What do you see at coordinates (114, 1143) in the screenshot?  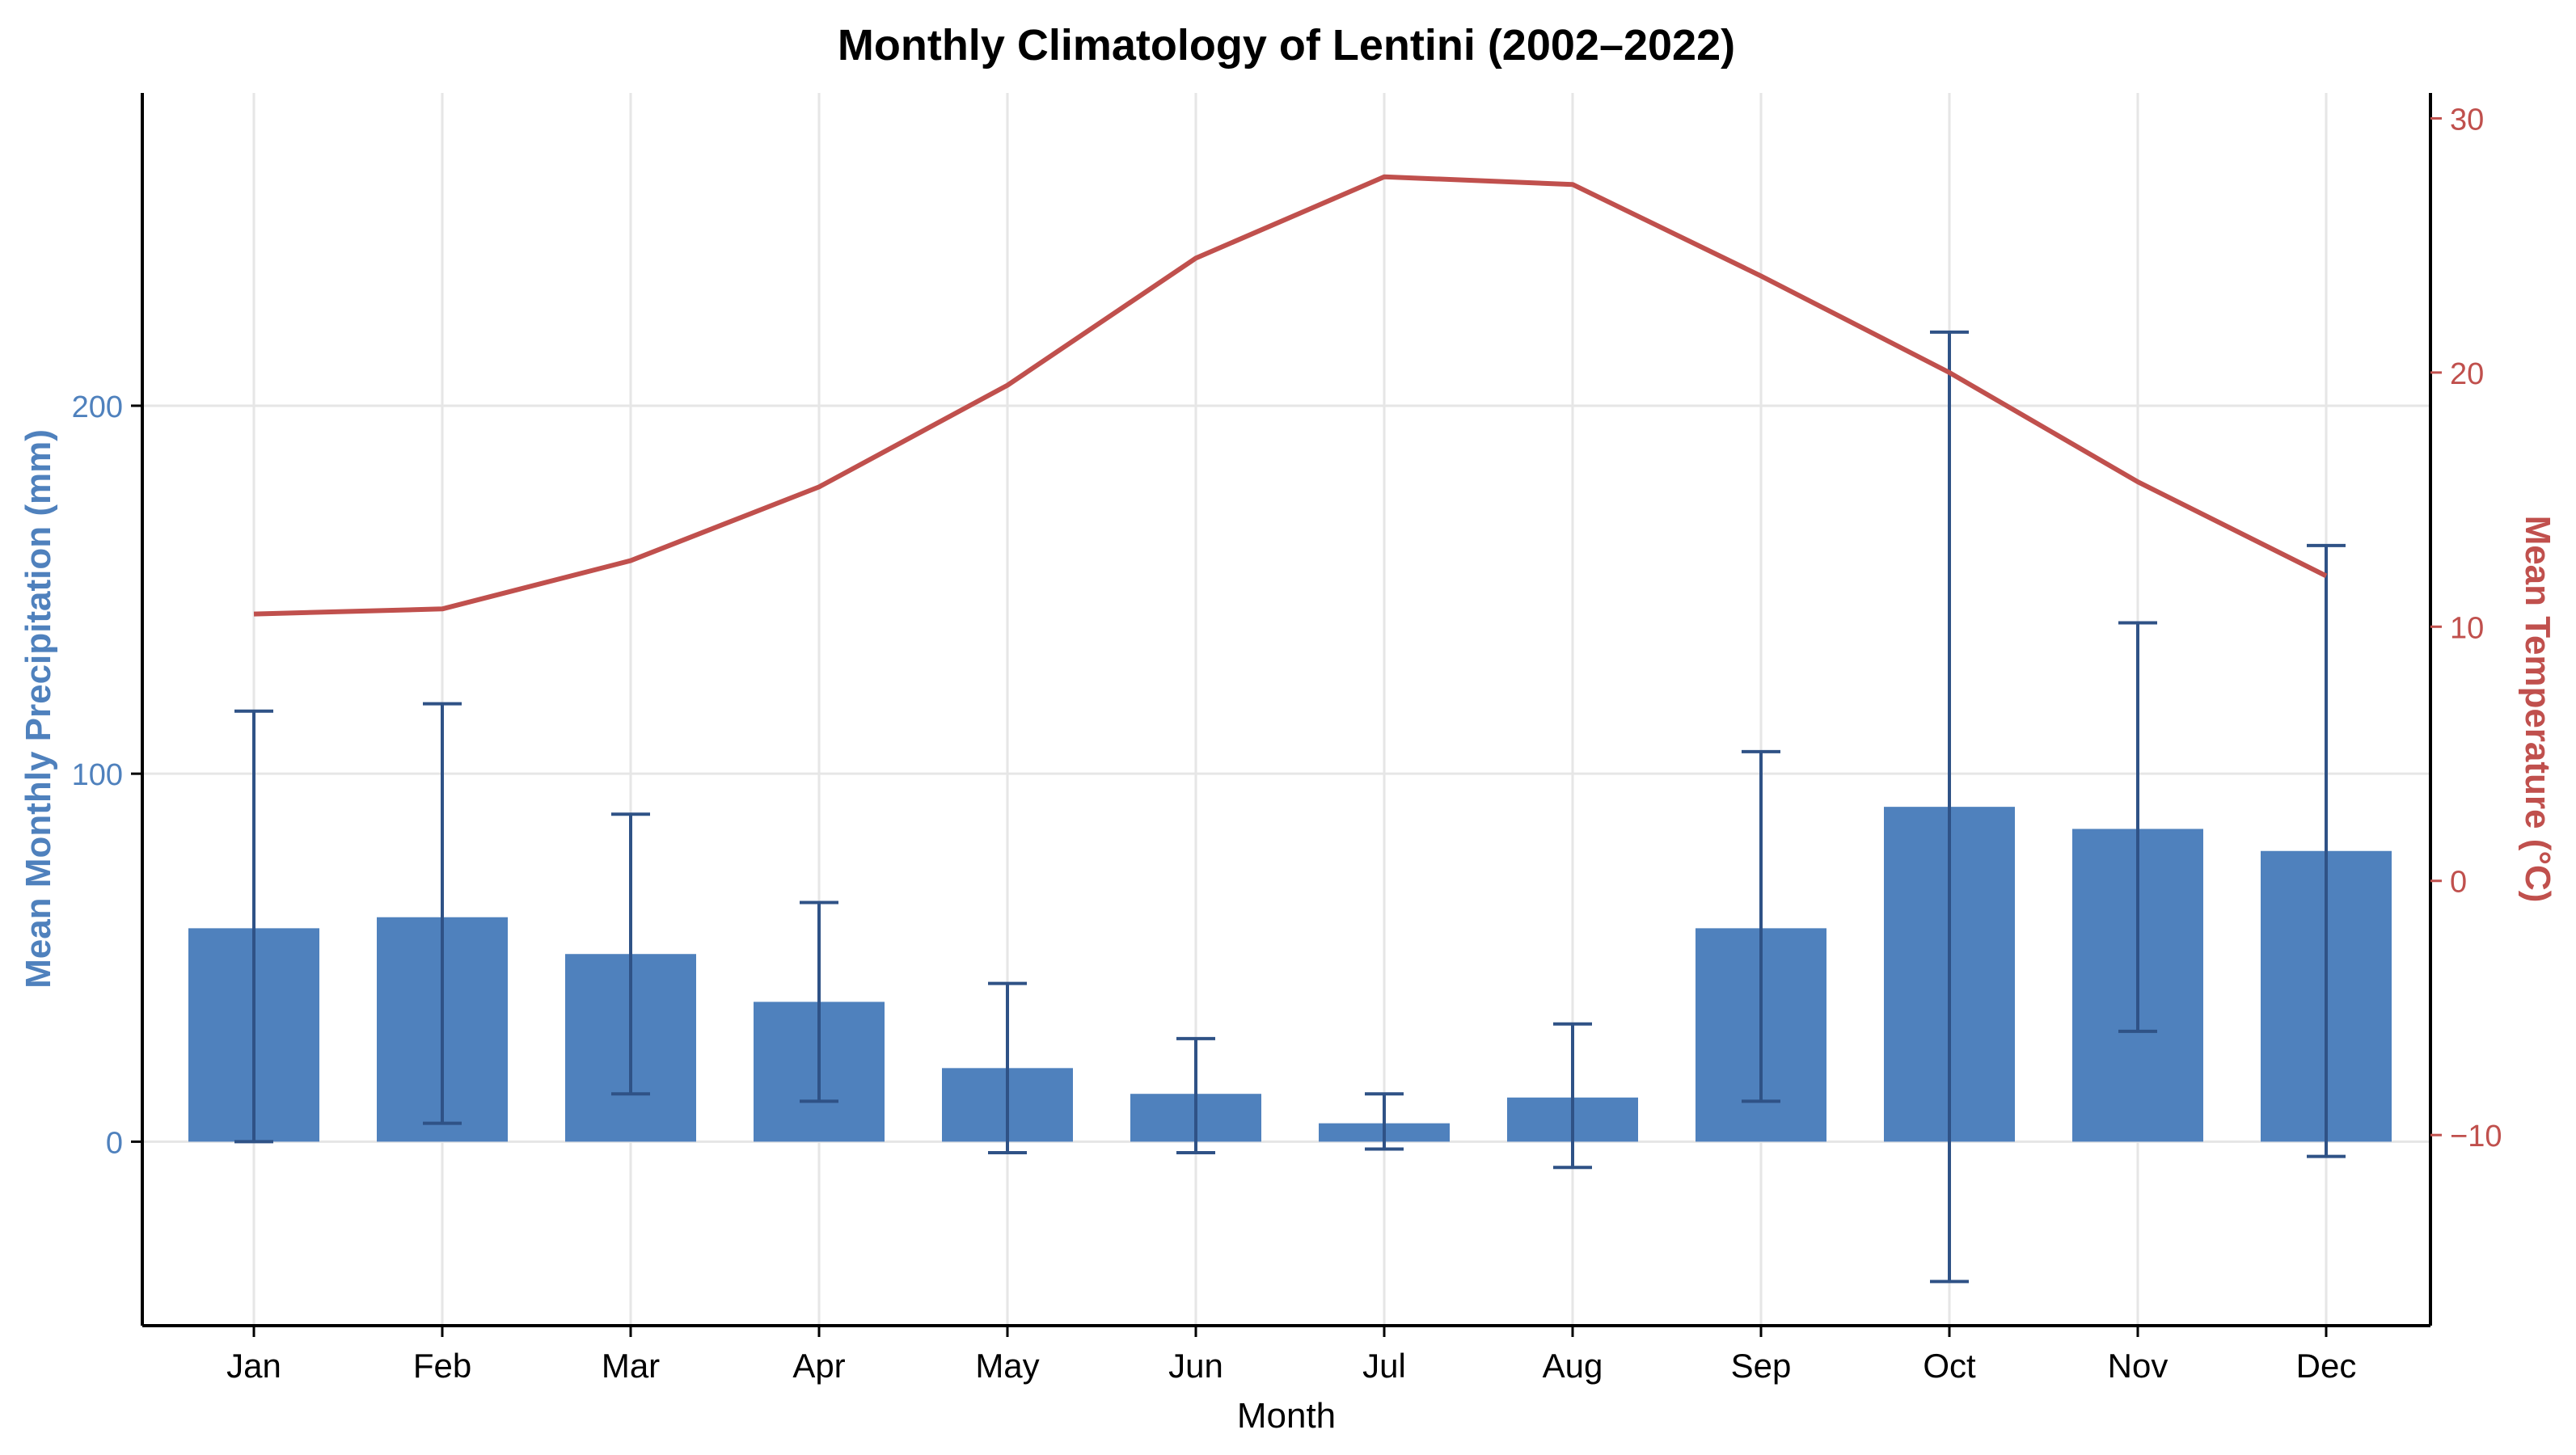 I see `y-left-tick-label: 0` at bounding box center [114, 1143].